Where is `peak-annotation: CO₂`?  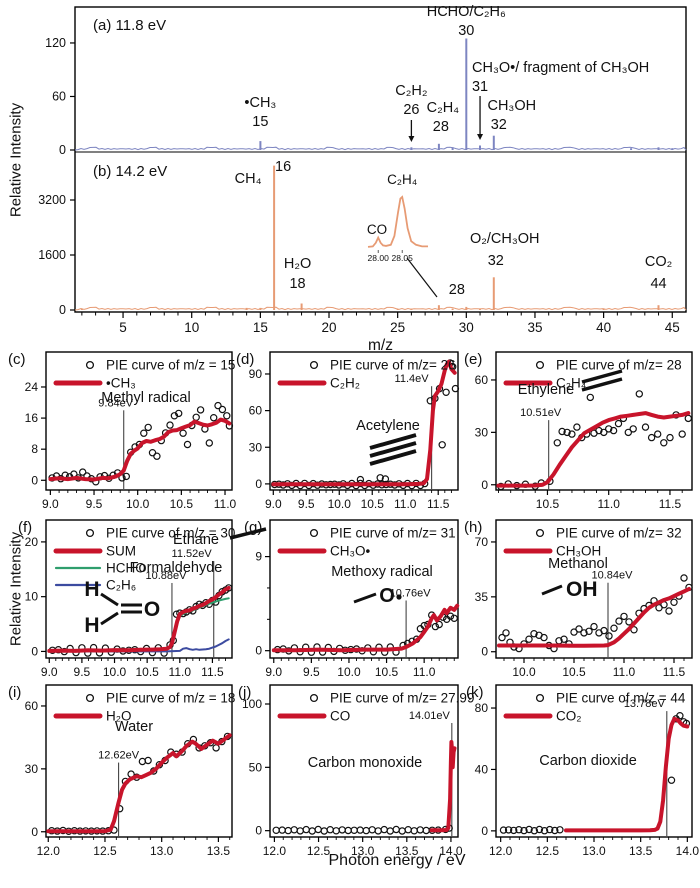
peak-annotation: CO₂ is located at coordinates (658, 262).